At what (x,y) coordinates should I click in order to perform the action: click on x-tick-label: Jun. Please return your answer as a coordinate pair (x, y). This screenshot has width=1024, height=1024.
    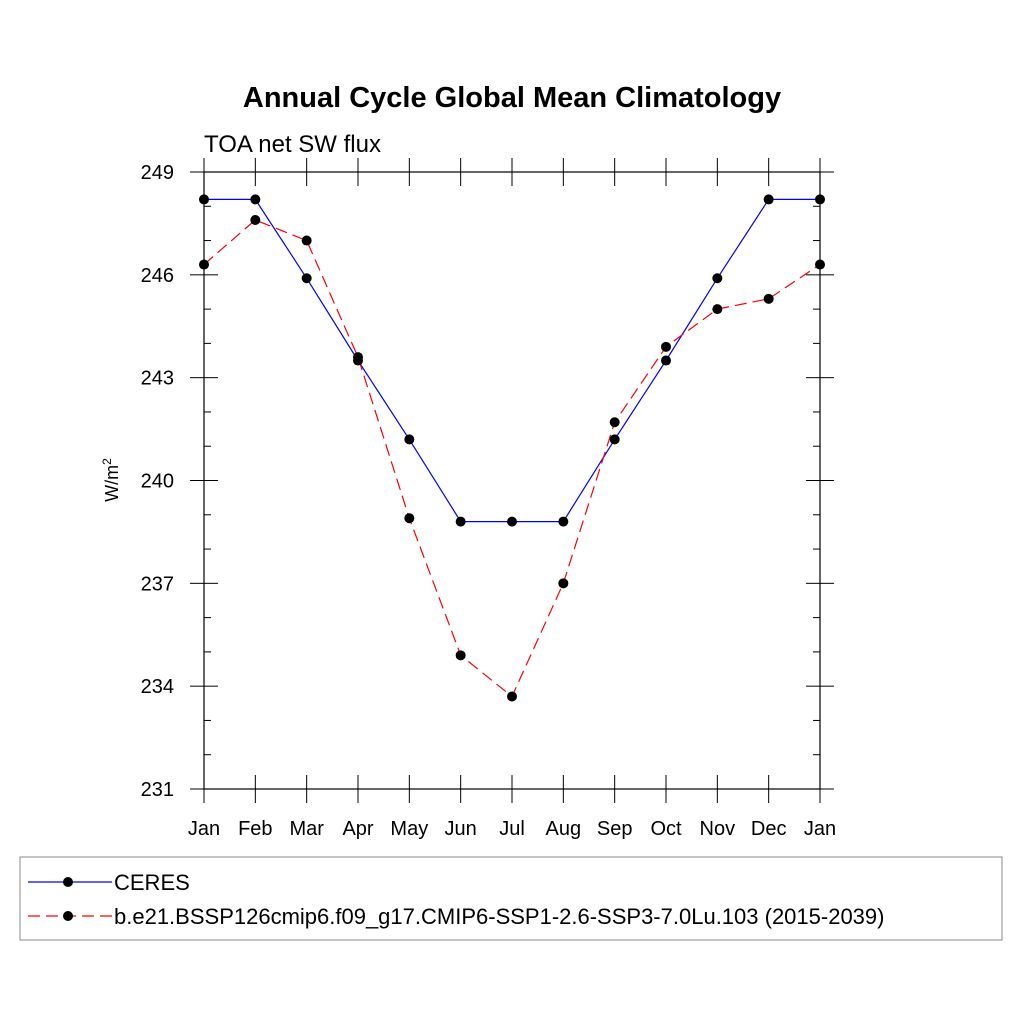
    Looking at the image, I should click on (461, 829).